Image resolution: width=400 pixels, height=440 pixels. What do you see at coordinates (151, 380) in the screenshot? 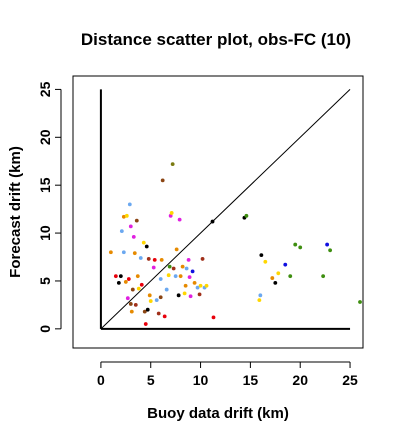
I see `x-tick-label-1: 5` at bounding box center [151, 380].